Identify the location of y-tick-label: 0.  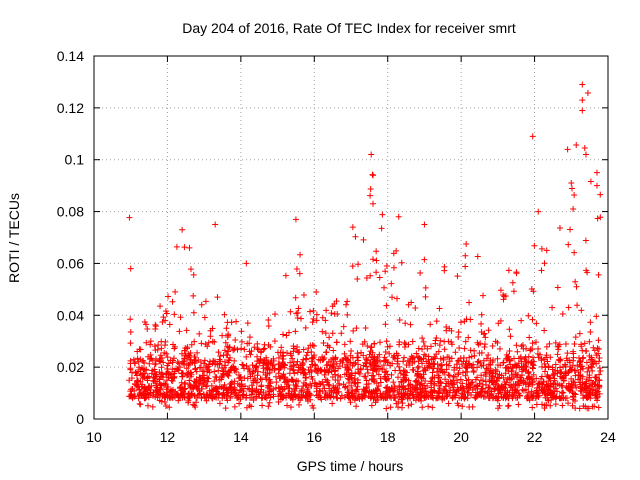
(80, 419).